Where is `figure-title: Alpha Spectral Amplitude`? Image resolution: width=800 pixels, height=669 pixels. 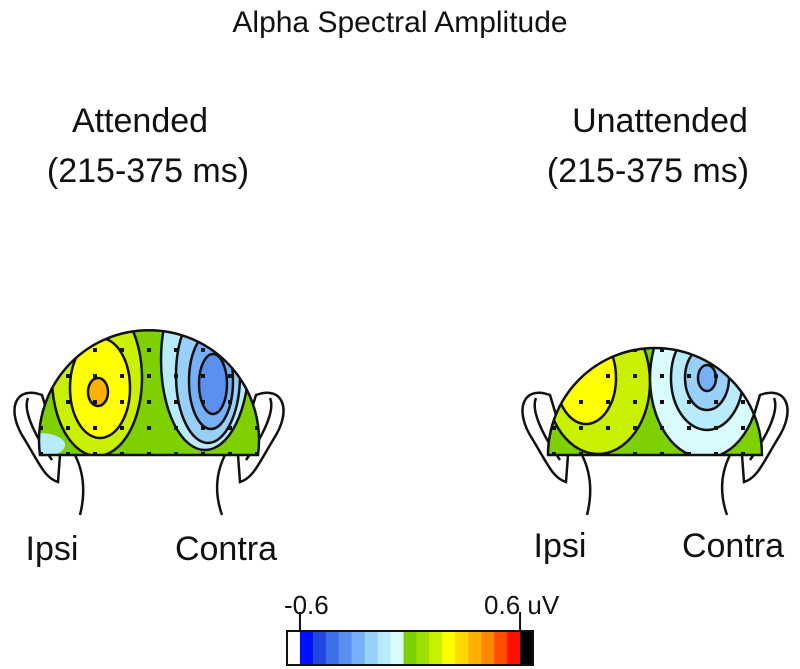
figure-title: Alpha Spectral Amplitude is located at coordinates (399, 22).